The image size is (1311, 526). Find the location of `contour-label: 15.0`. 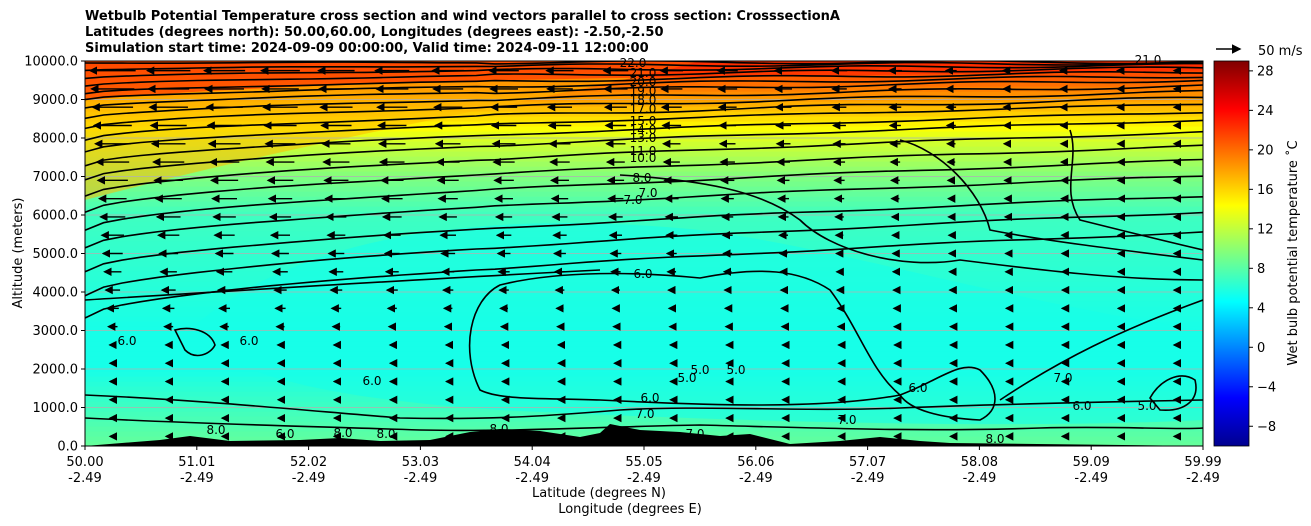

contour-label: 15.0 is located at coordinates (643, 121).